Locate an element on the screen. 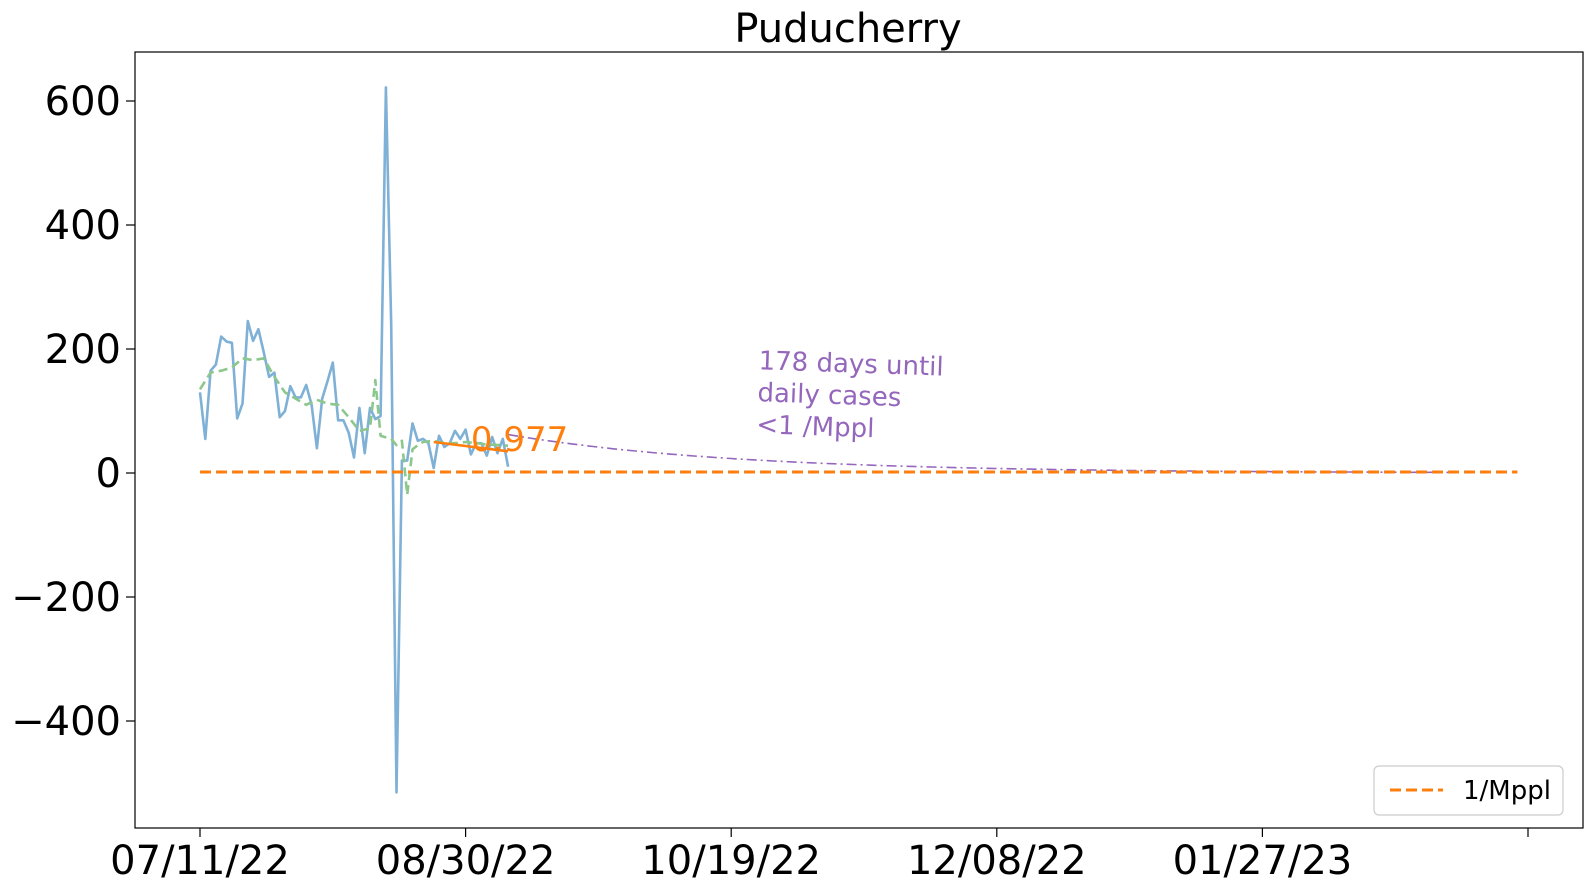  y-tick-label: 200 is located at coordinates (83, 350).